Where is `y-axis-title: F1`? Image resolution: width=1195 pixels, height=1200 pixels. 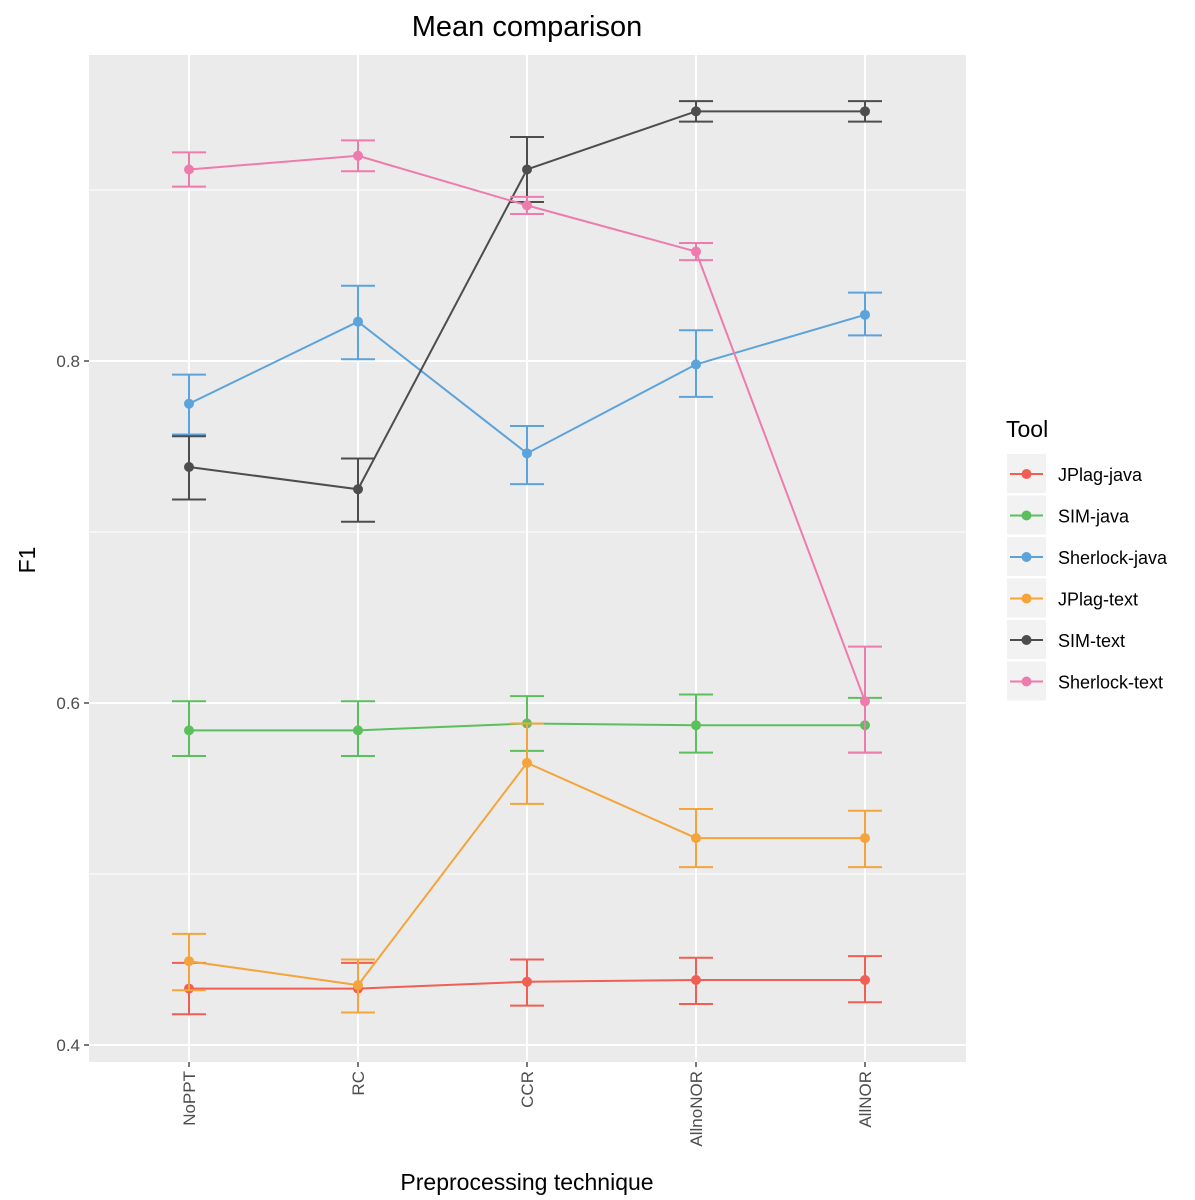 y-axis-title: F1 is located at coordinates (27, 560).